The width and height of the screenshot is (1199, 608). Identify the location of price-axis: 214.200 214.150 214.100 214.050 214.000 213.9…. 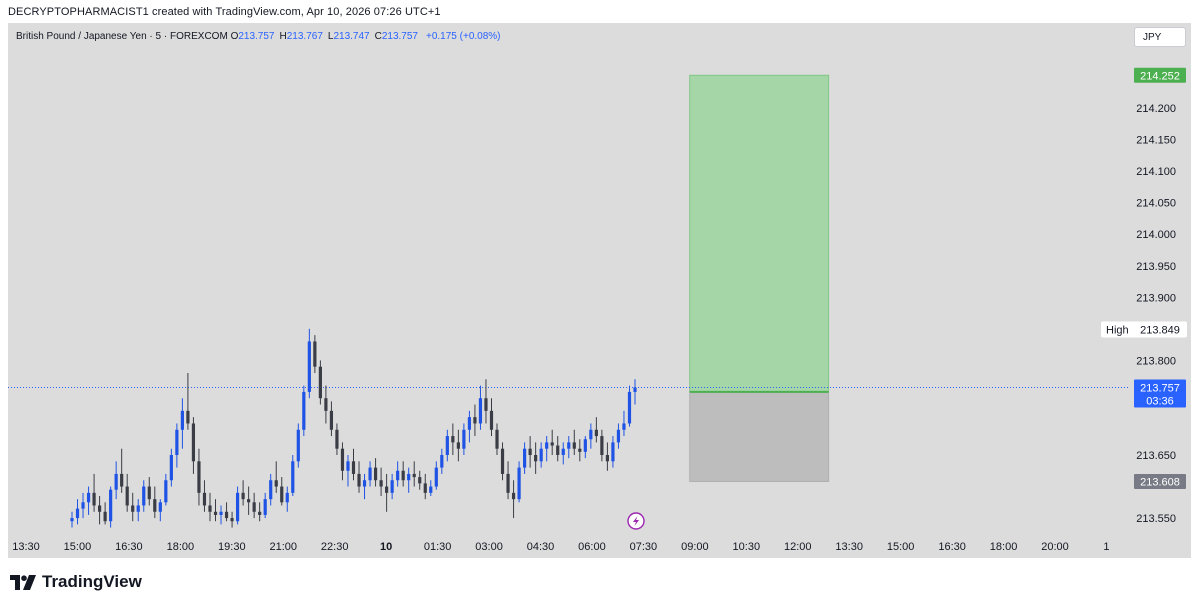
(1156, 314).